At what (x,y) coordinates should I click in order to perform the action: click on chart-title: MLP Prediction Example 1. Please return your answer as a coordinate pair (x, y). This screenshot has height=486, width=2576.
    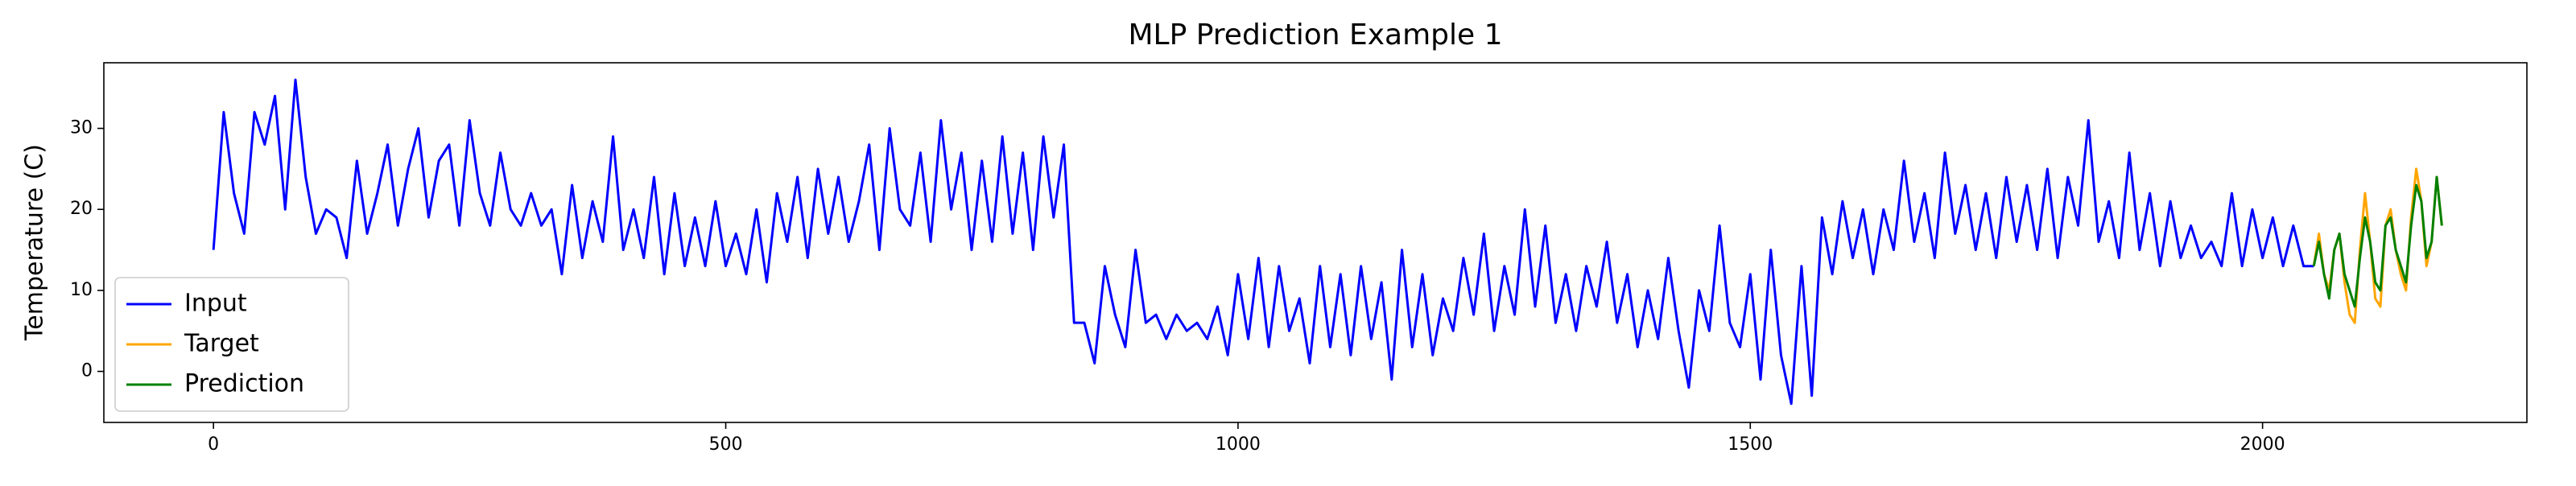
    Looking at the image, I should click on (1315, 35).